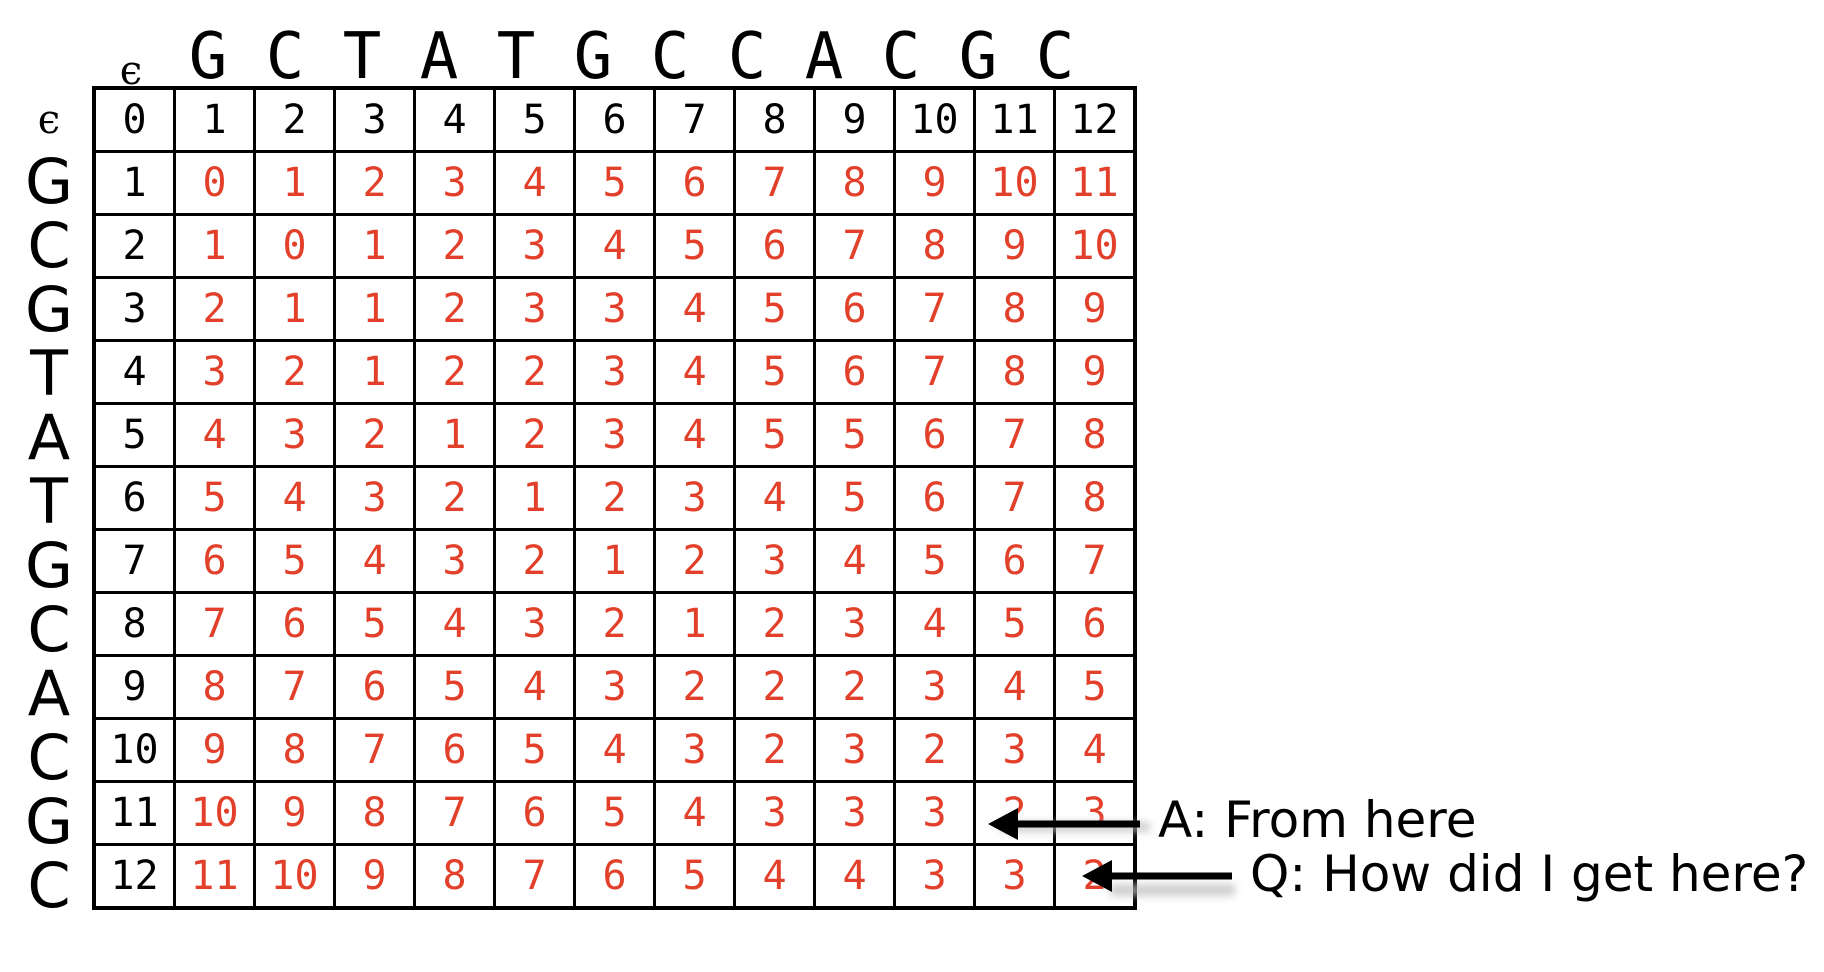 The width and height of the screenshot is (1824, 972). I want to click on question-arrow-shadow, so click(1172, 890).